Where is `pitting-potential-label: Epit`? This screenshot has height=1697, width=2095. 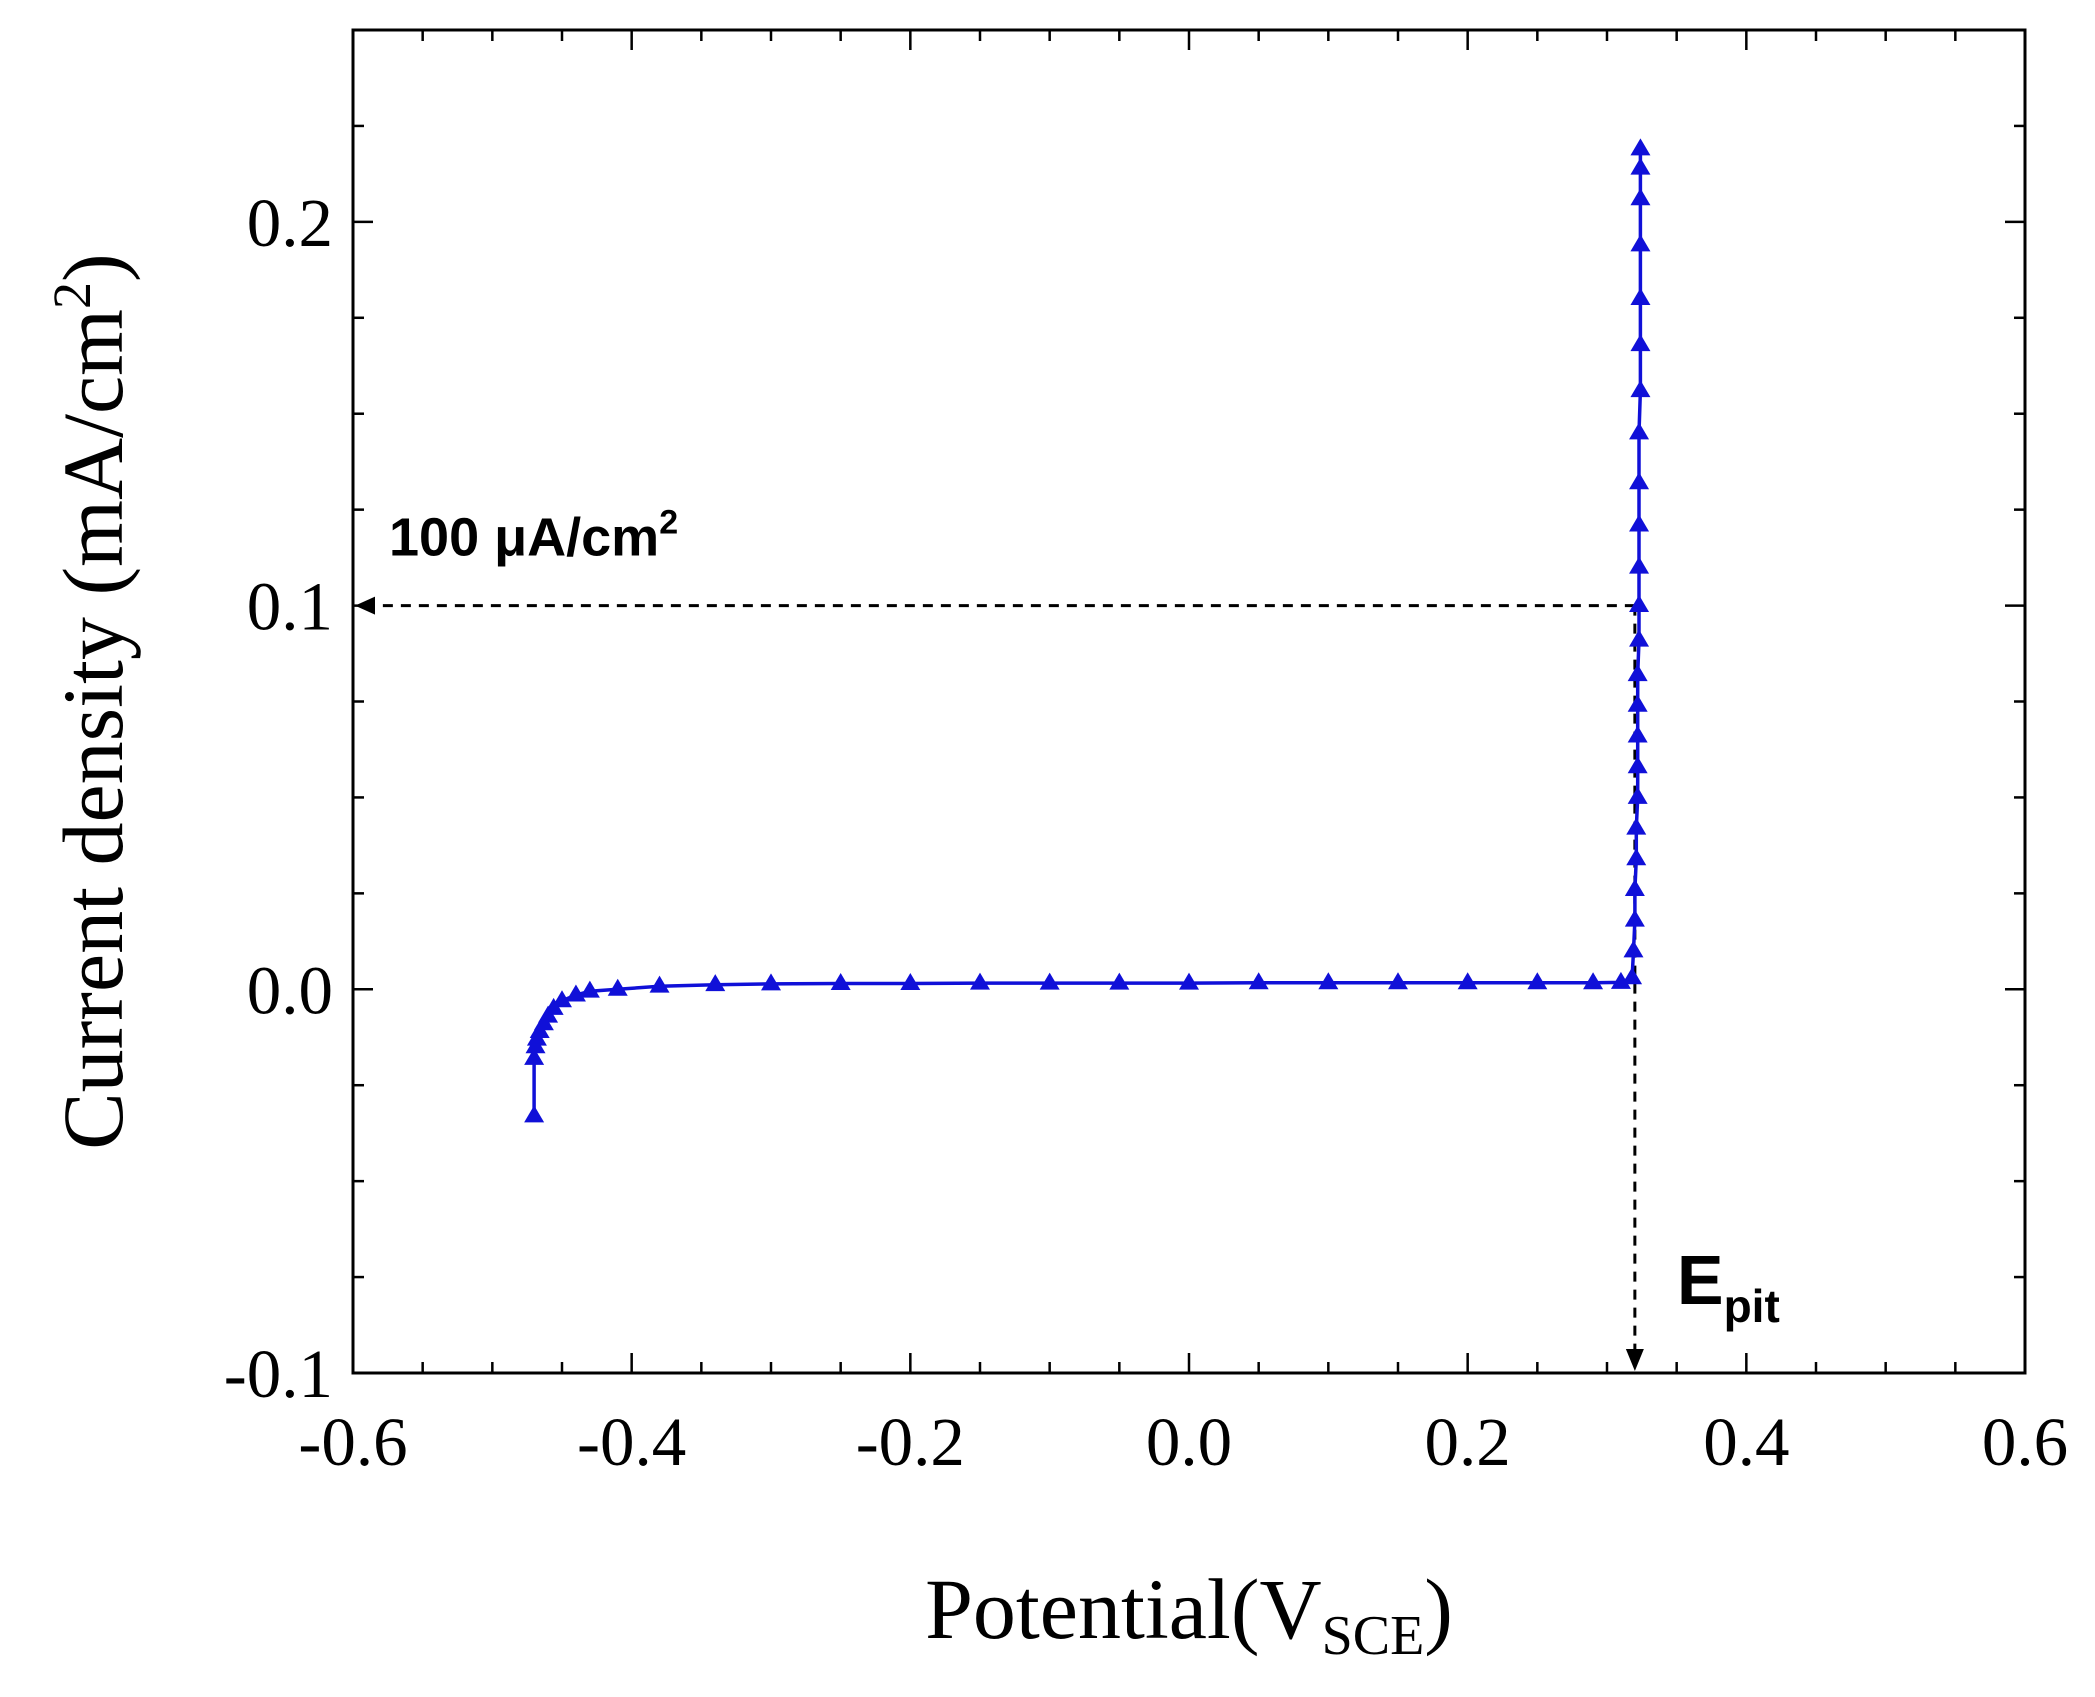 pitting-potential-label: Epit is located at coordinates (1728, 1286).